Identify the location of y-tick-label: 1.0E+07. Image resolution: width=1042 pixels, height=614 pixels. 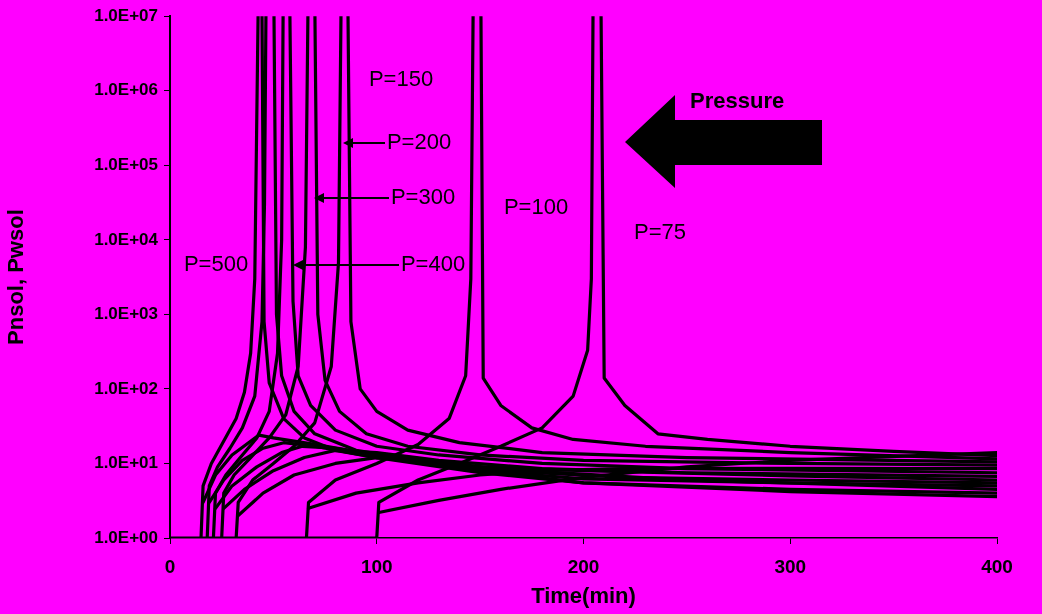
(126, 15).